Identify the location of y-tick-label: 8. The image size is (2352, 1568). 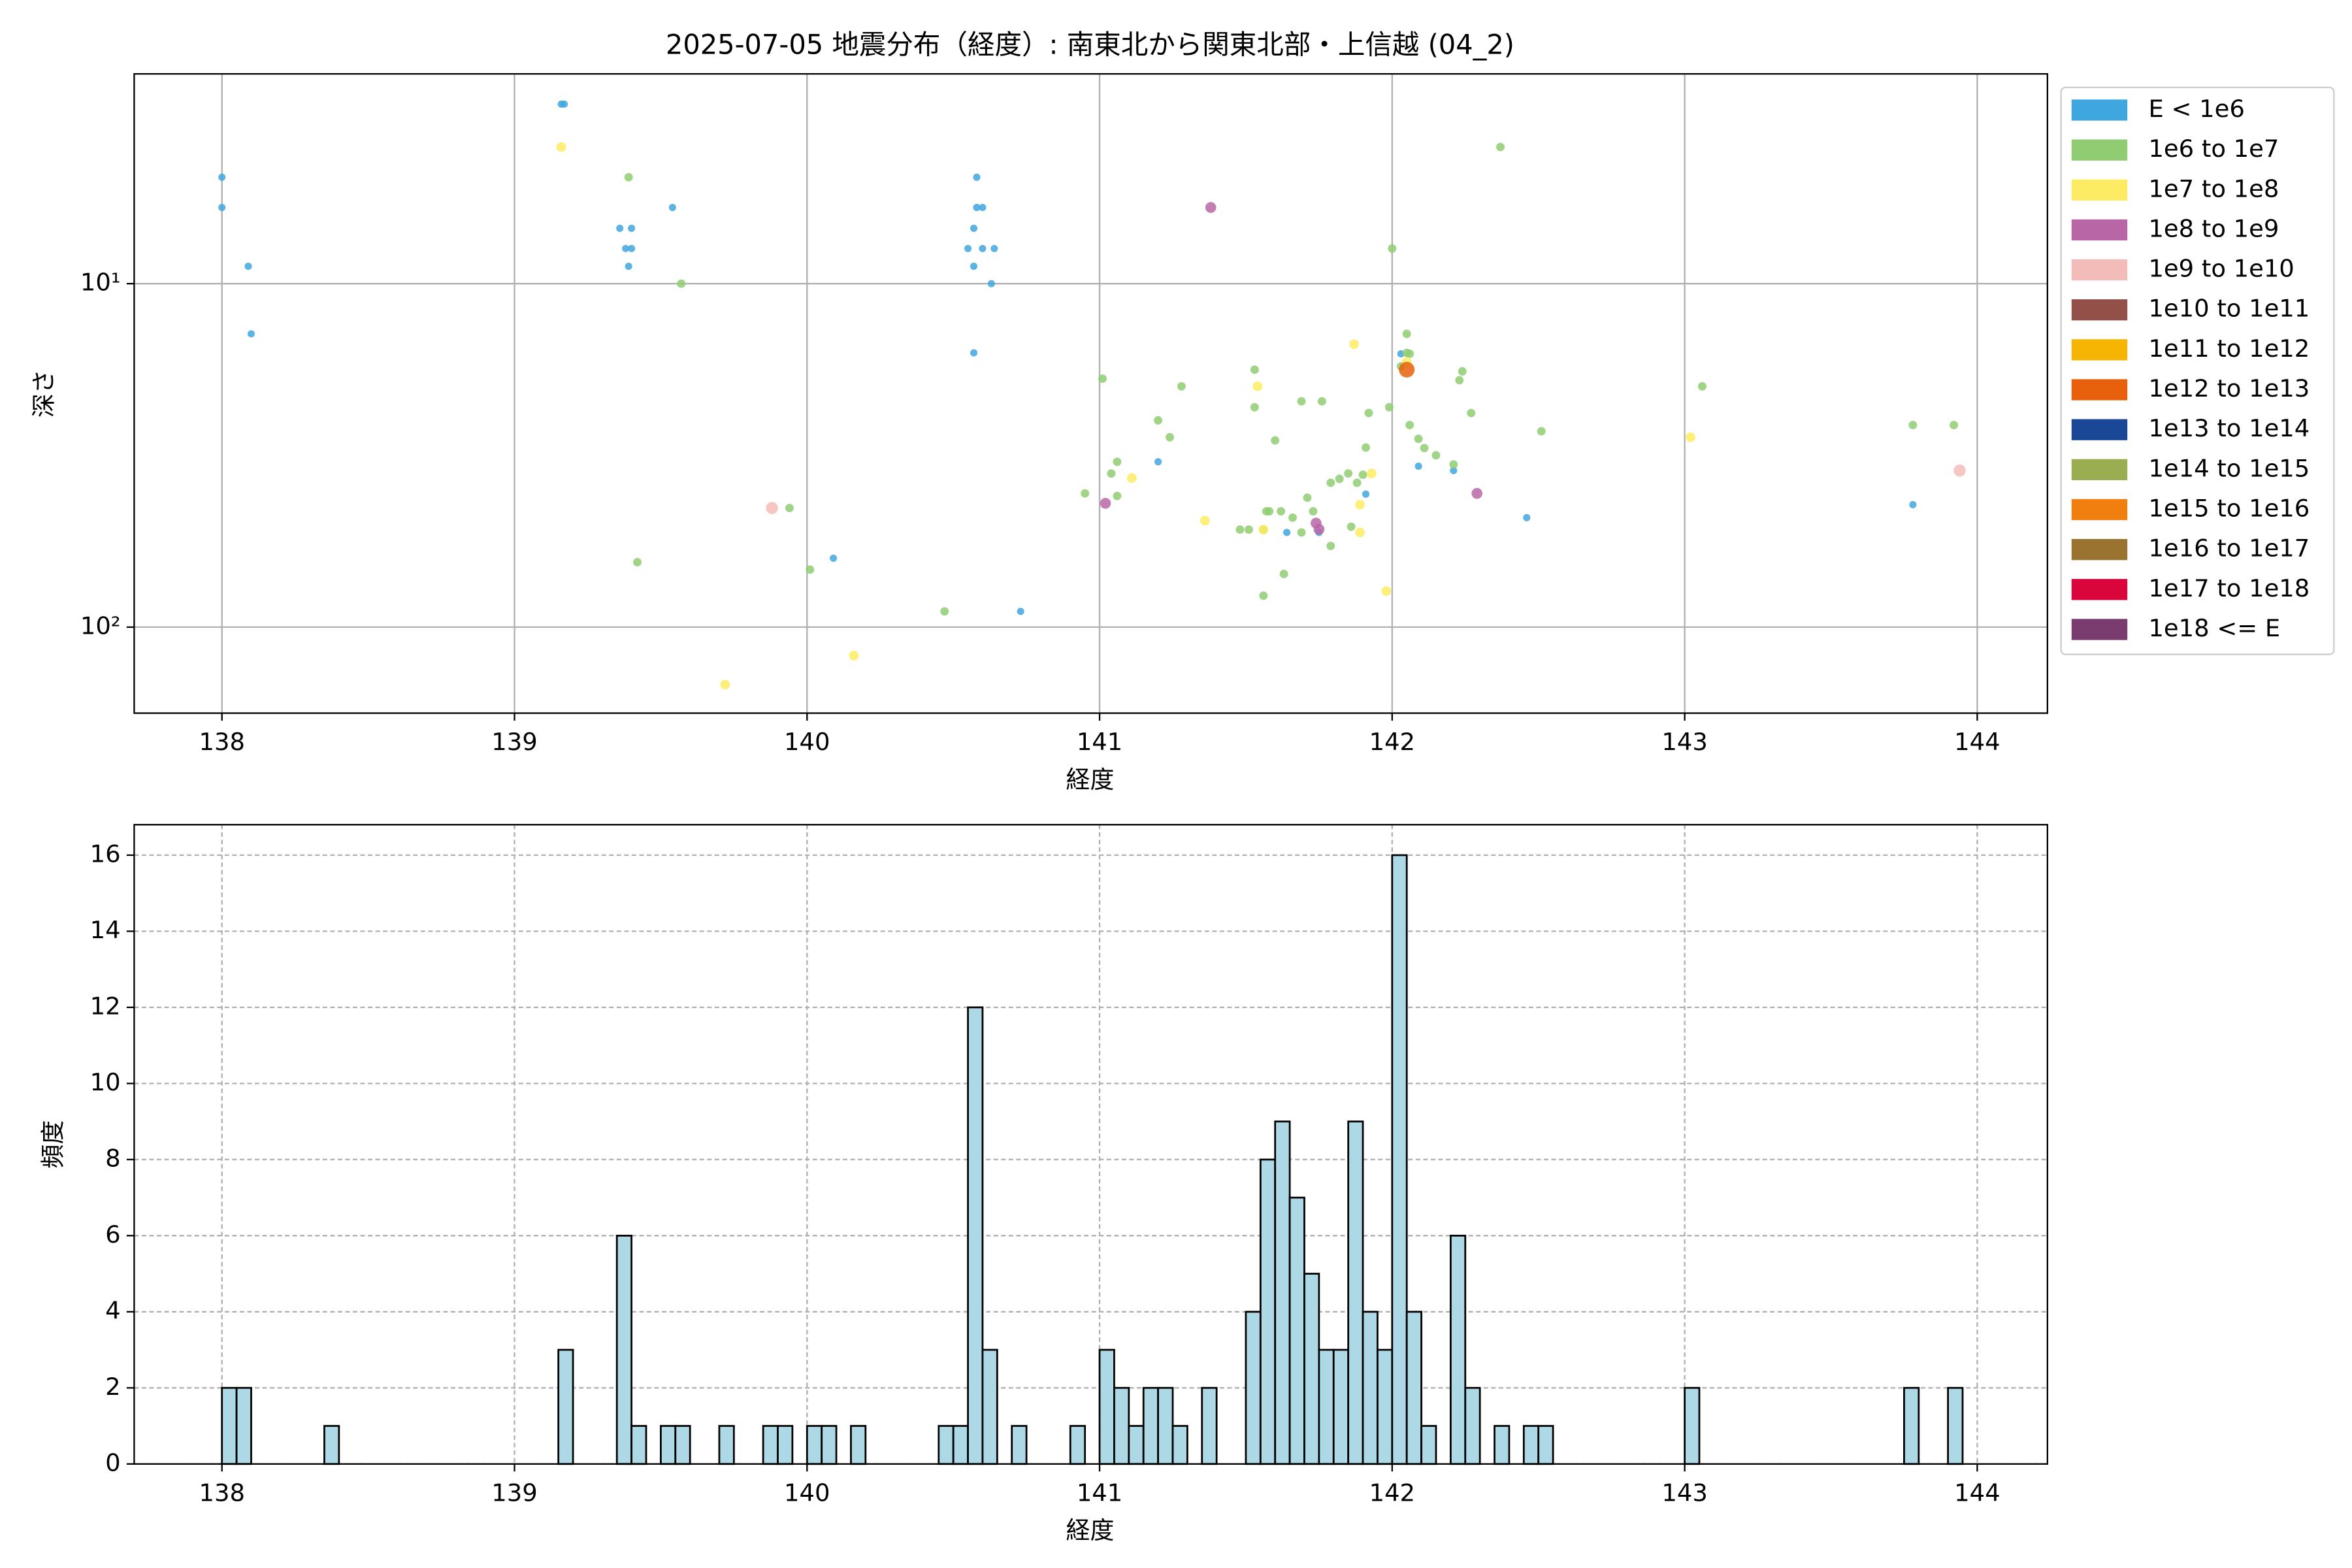
(112, 1158).